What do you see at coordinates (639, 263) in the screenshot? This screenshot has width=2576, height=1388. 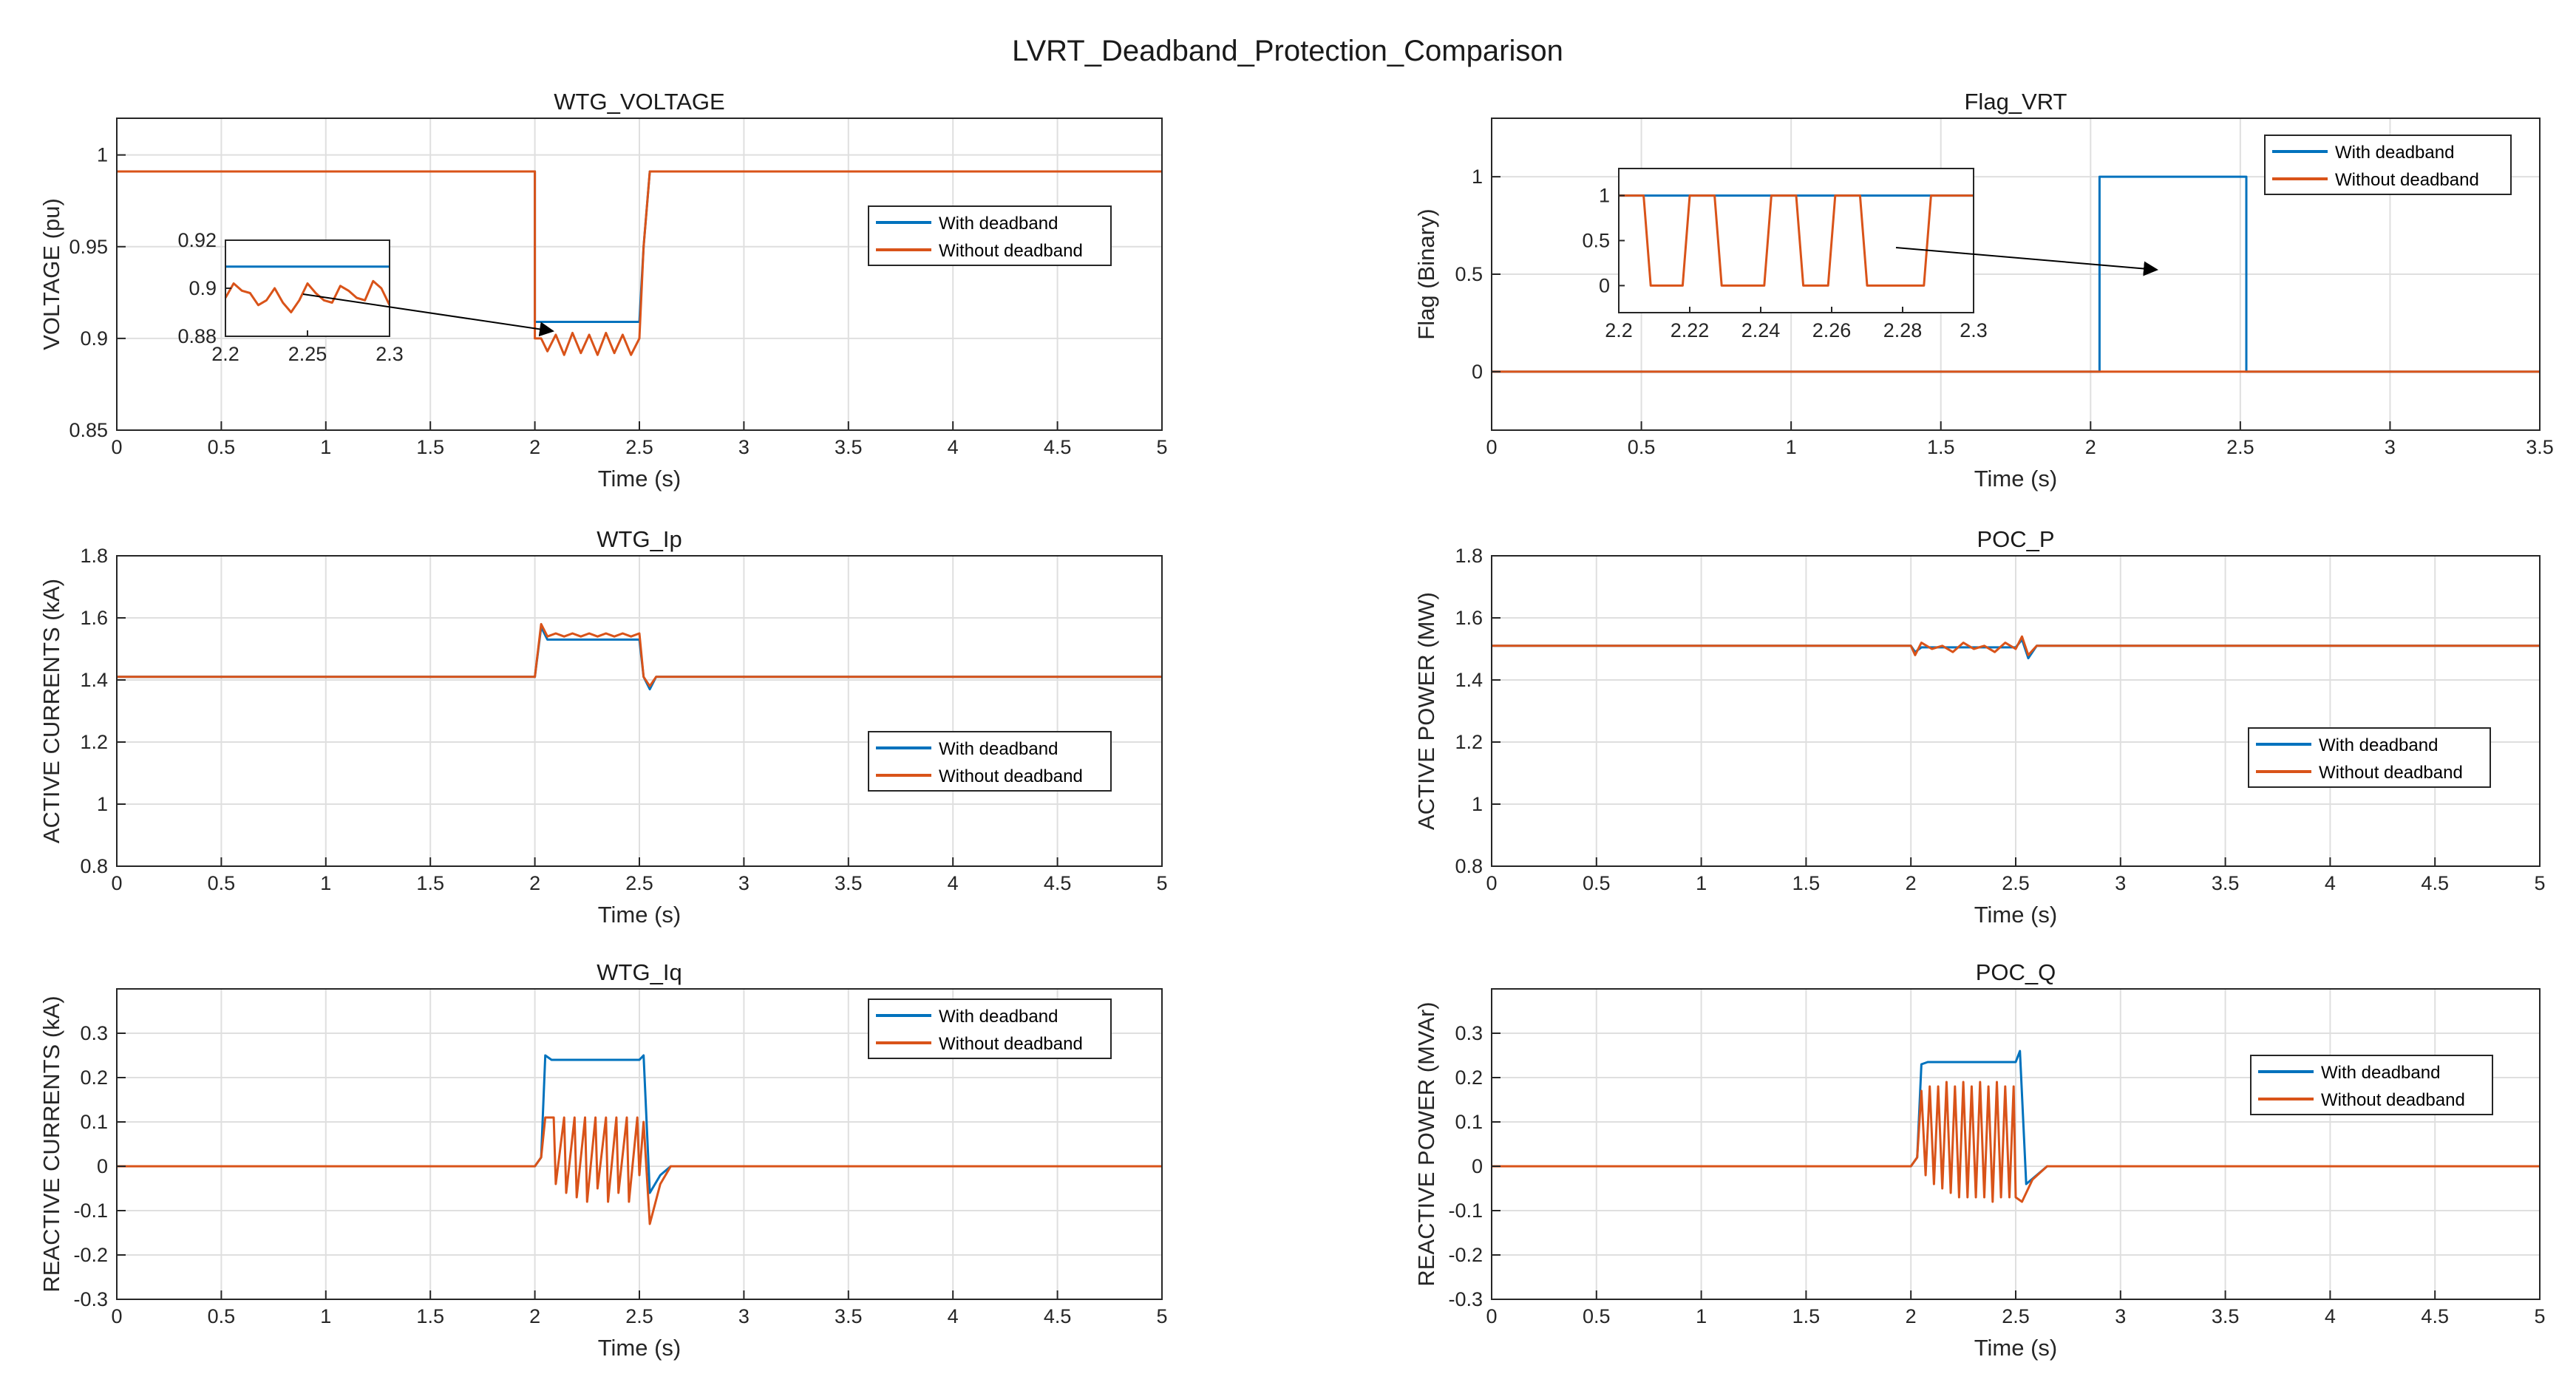 I see `series-line-without-deadband` at bounding box center [639, 263].